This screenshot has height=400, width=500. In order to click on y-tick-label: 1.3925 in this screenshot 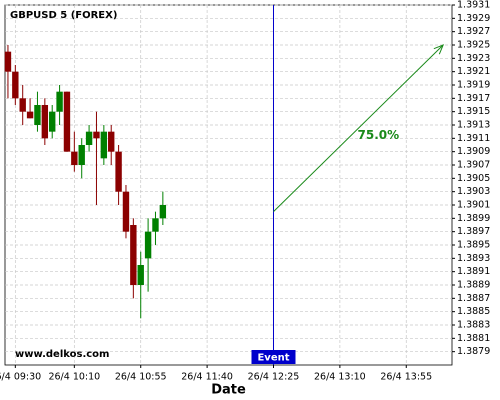, I will do `click(473, 45)`.